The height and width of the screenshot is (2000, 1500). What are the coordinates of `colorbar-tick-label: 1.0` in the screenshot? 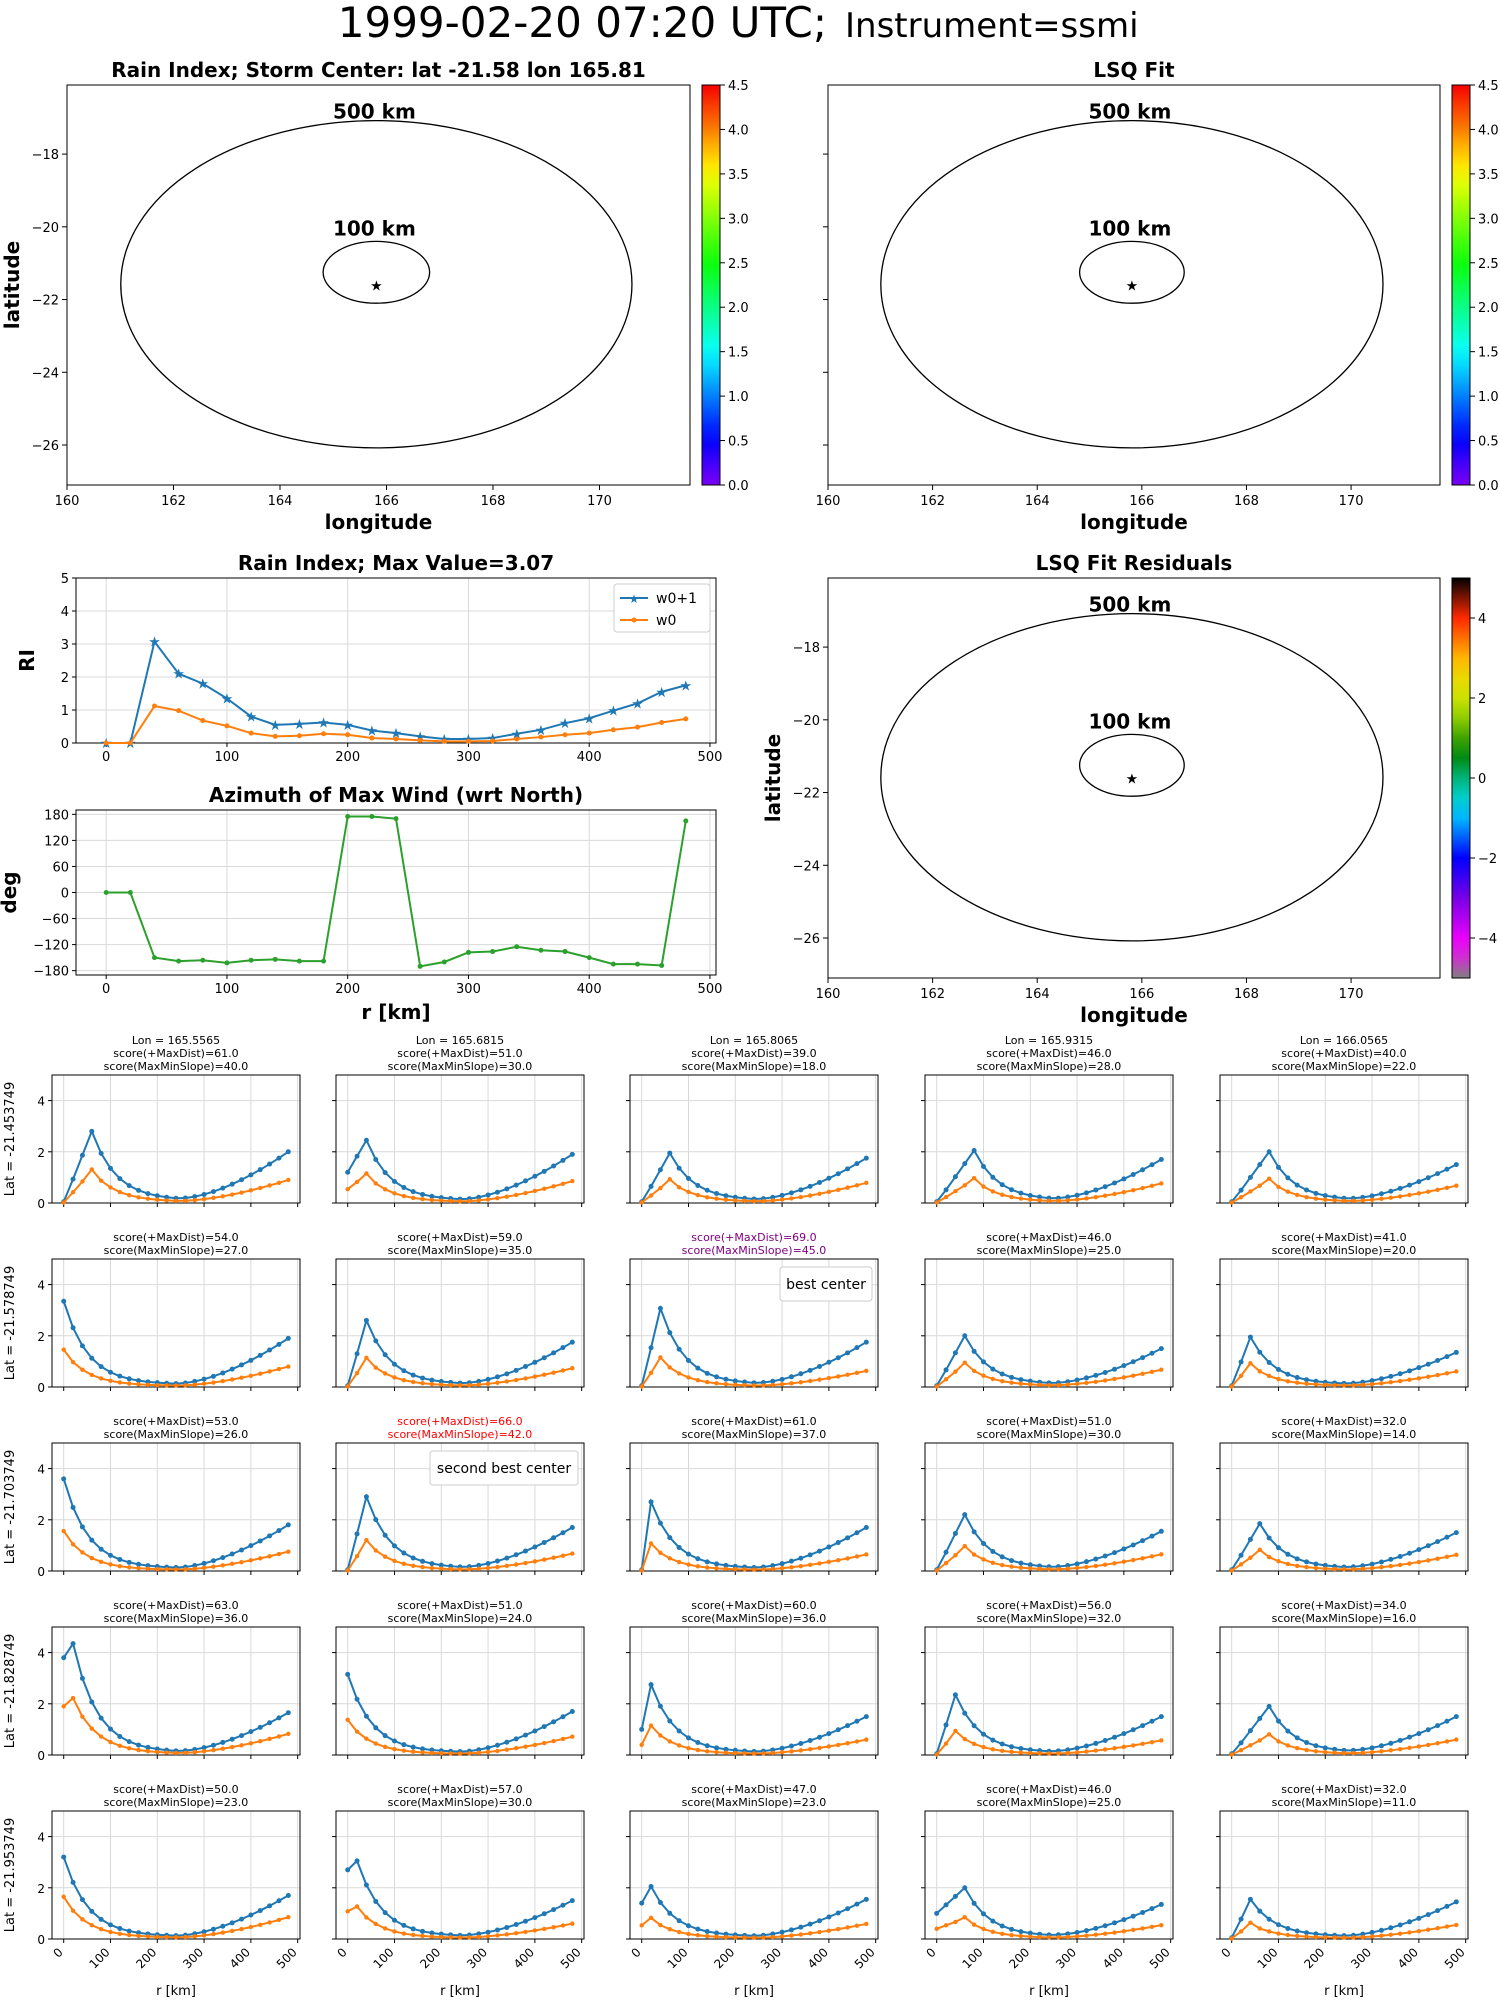 It's located at (1488, 397).